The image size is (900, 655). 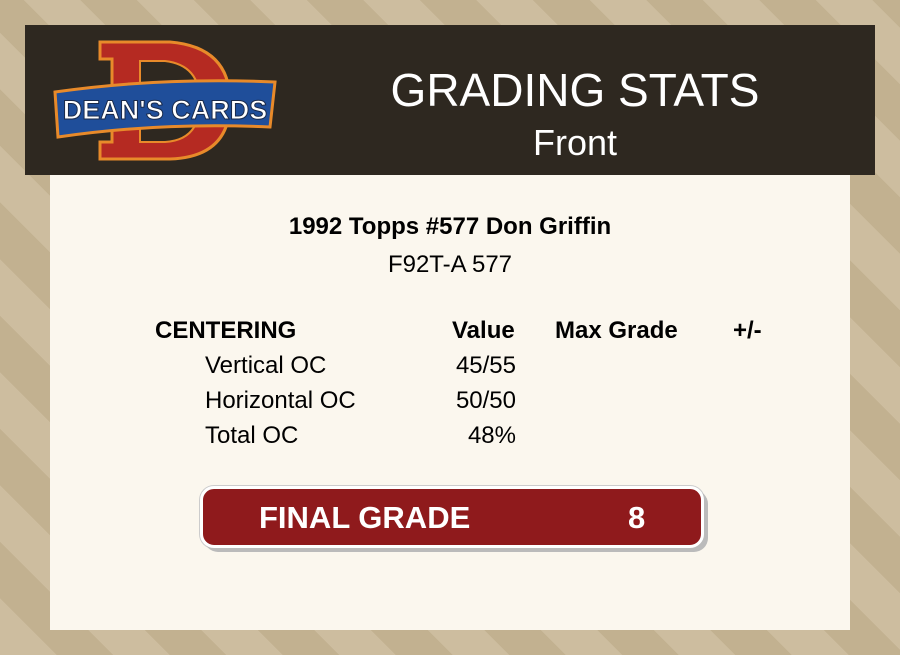 What do you see at coordinates (483, 330) in the screenshot?
I see `header-value: Value` at bounding box center [483, 330].